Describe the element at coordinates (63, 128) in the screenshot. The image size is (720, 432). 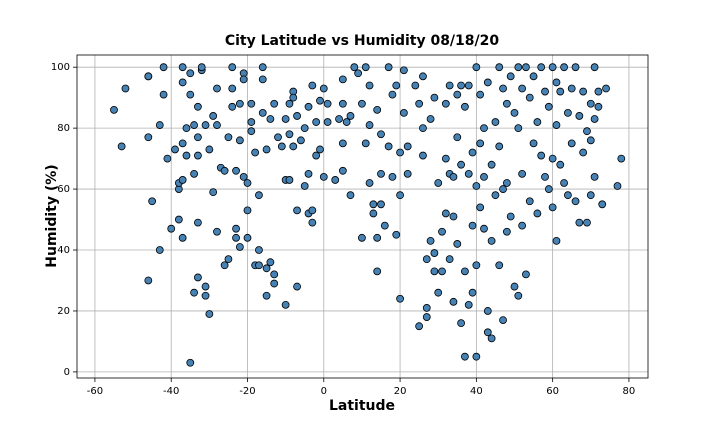
I see `y-tick-label: 80` at that location.